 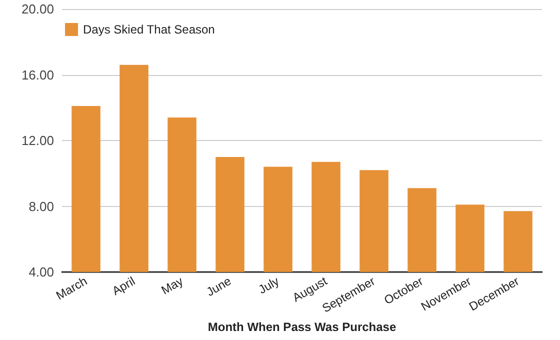 What do you see at coordinates (172, 286) in the screenshot?
I see `x-tick-label: May` at bounding box center [172, 286].